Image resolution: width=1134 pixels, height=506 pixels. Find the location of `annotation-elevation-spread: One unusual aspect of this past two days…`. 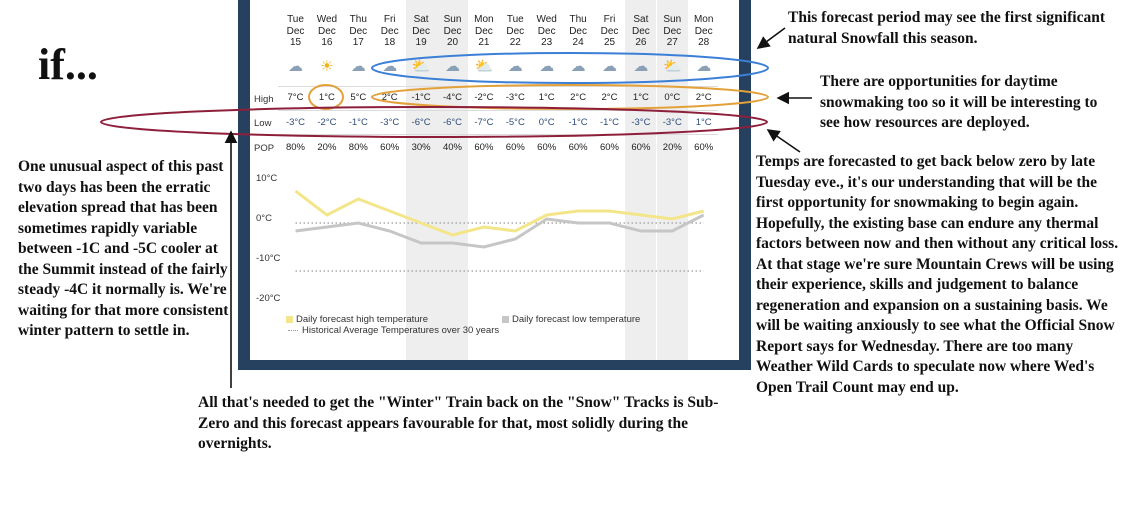

annotation-elevation-spread: One unusual aspect of this past two days… is located at coordinates (123, 248).